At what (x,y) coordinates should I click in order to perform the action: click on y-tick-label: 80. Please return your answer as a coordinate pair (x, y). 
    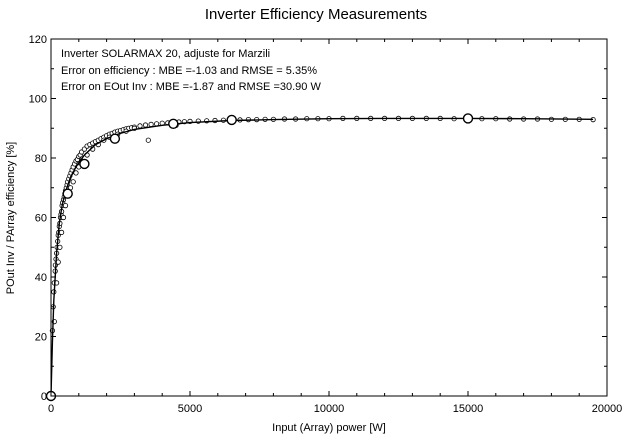
    Looking at the image, I should click on (41, 159).